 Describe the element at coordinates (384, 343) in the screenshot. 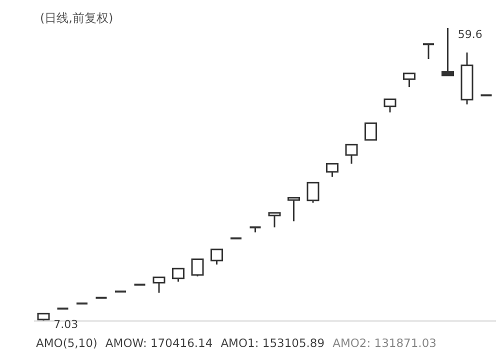

I see `text: AMO2: 131871.03` at that location.